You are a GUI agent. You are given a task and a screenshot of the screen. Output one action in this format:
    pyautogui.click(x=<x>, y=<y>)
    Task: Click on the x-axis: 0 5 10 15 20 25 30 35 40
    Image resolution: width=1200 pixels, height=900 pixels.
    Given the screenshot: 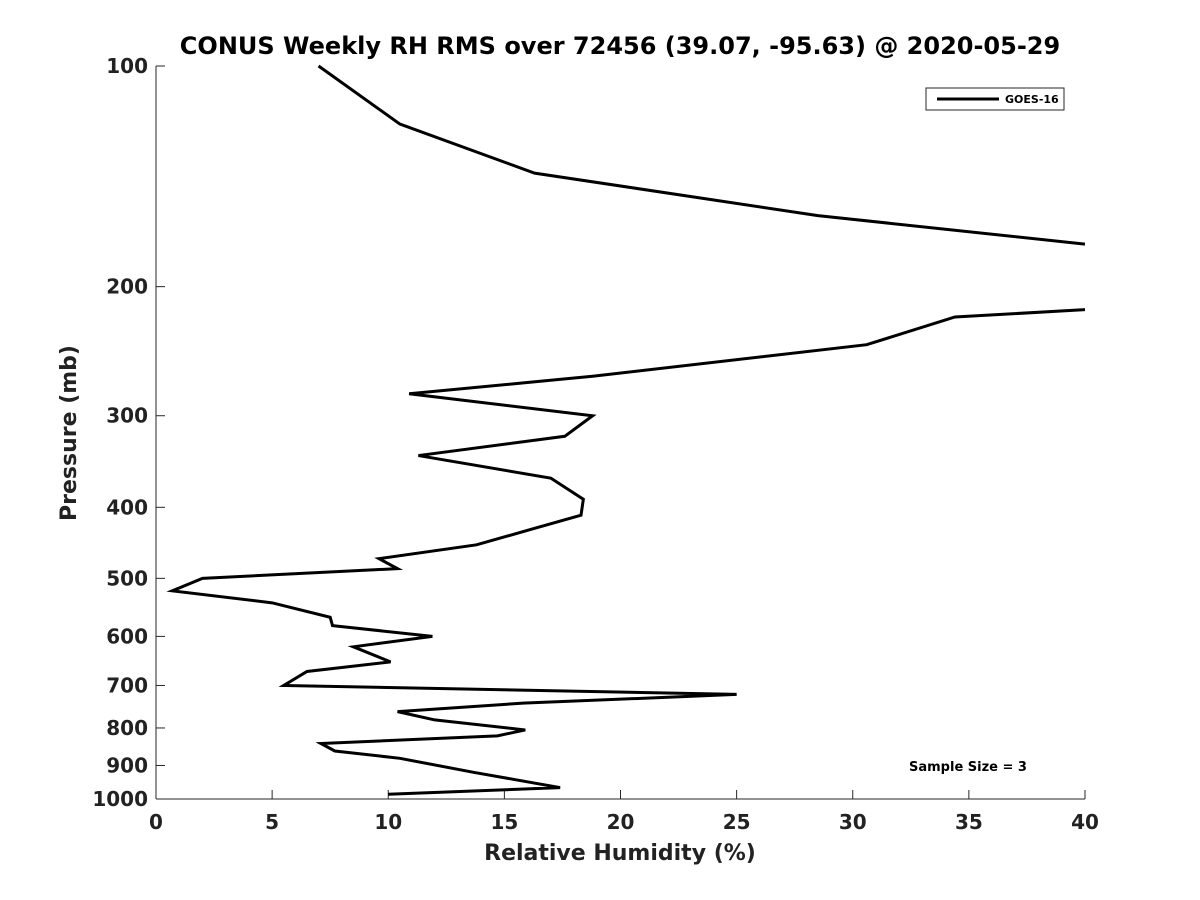 What is the action you would take?
    pyautogui.click(x=624, y=812)
    